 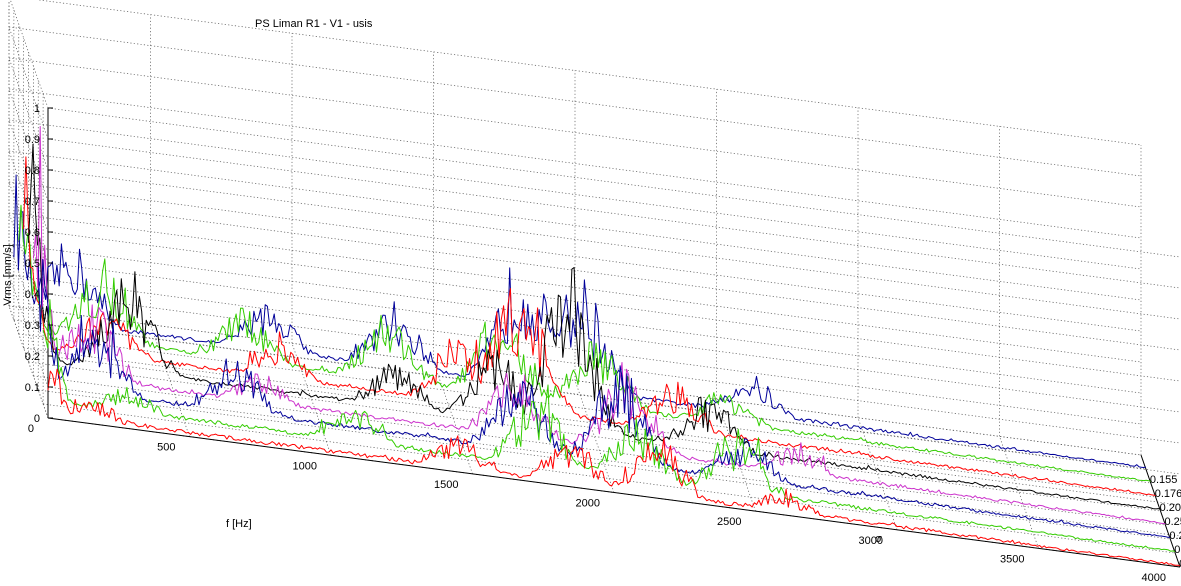 What do you see at coordinates (305, 466) in the screenshot?
I see `x-tick-label: 1000` at bounding box center [305, 466].